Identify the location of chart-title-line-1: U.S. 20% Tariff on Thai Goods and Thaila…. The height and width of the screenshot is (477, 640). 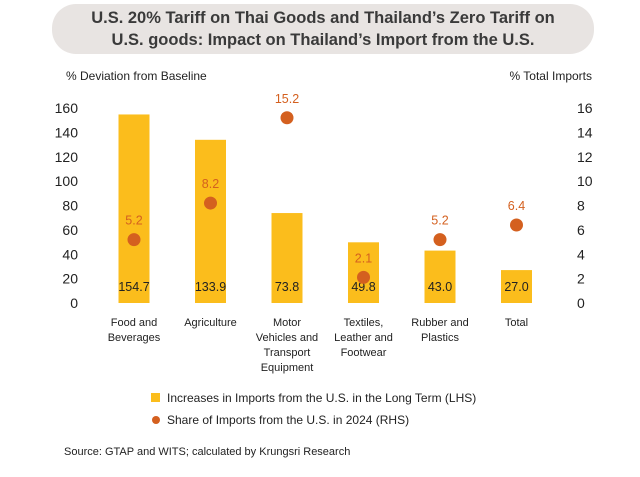
(323, 18).